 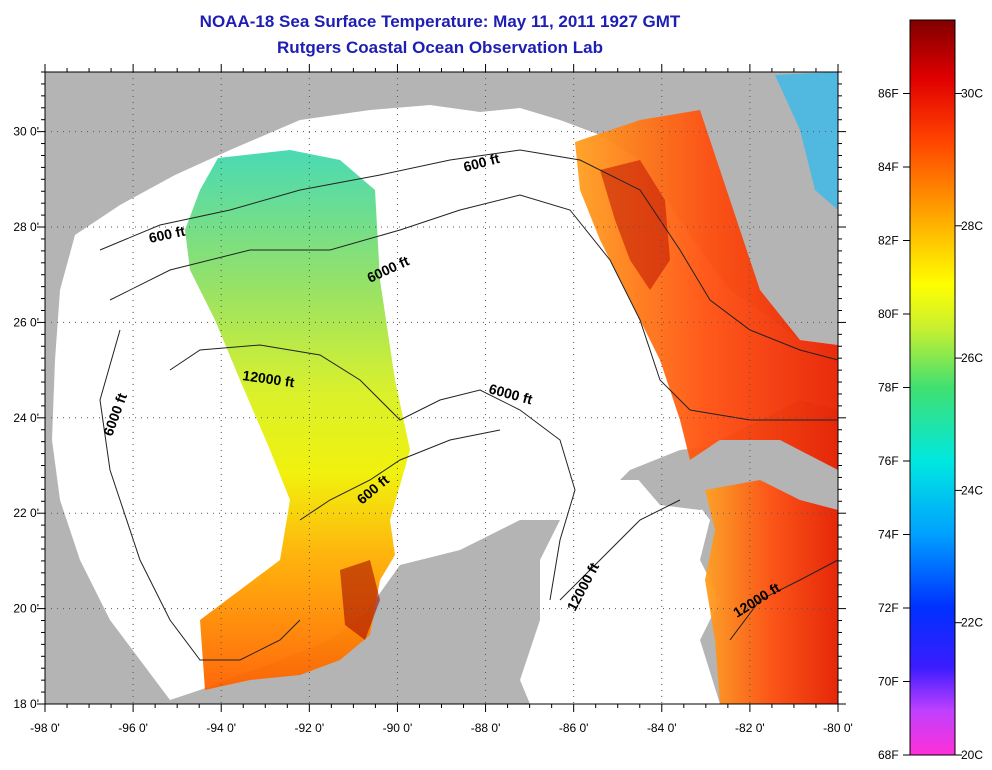 I want to click on colorbar-f-label: 70F, so click(x=888, y=682).